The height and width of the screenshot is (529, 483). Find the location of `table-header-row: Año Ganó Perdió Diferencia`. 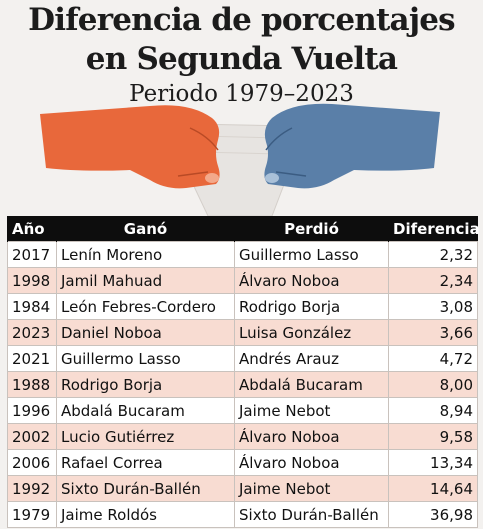

table-header-row: Año Ganó Perdió Diferencia is located at coordinates (243, 229).